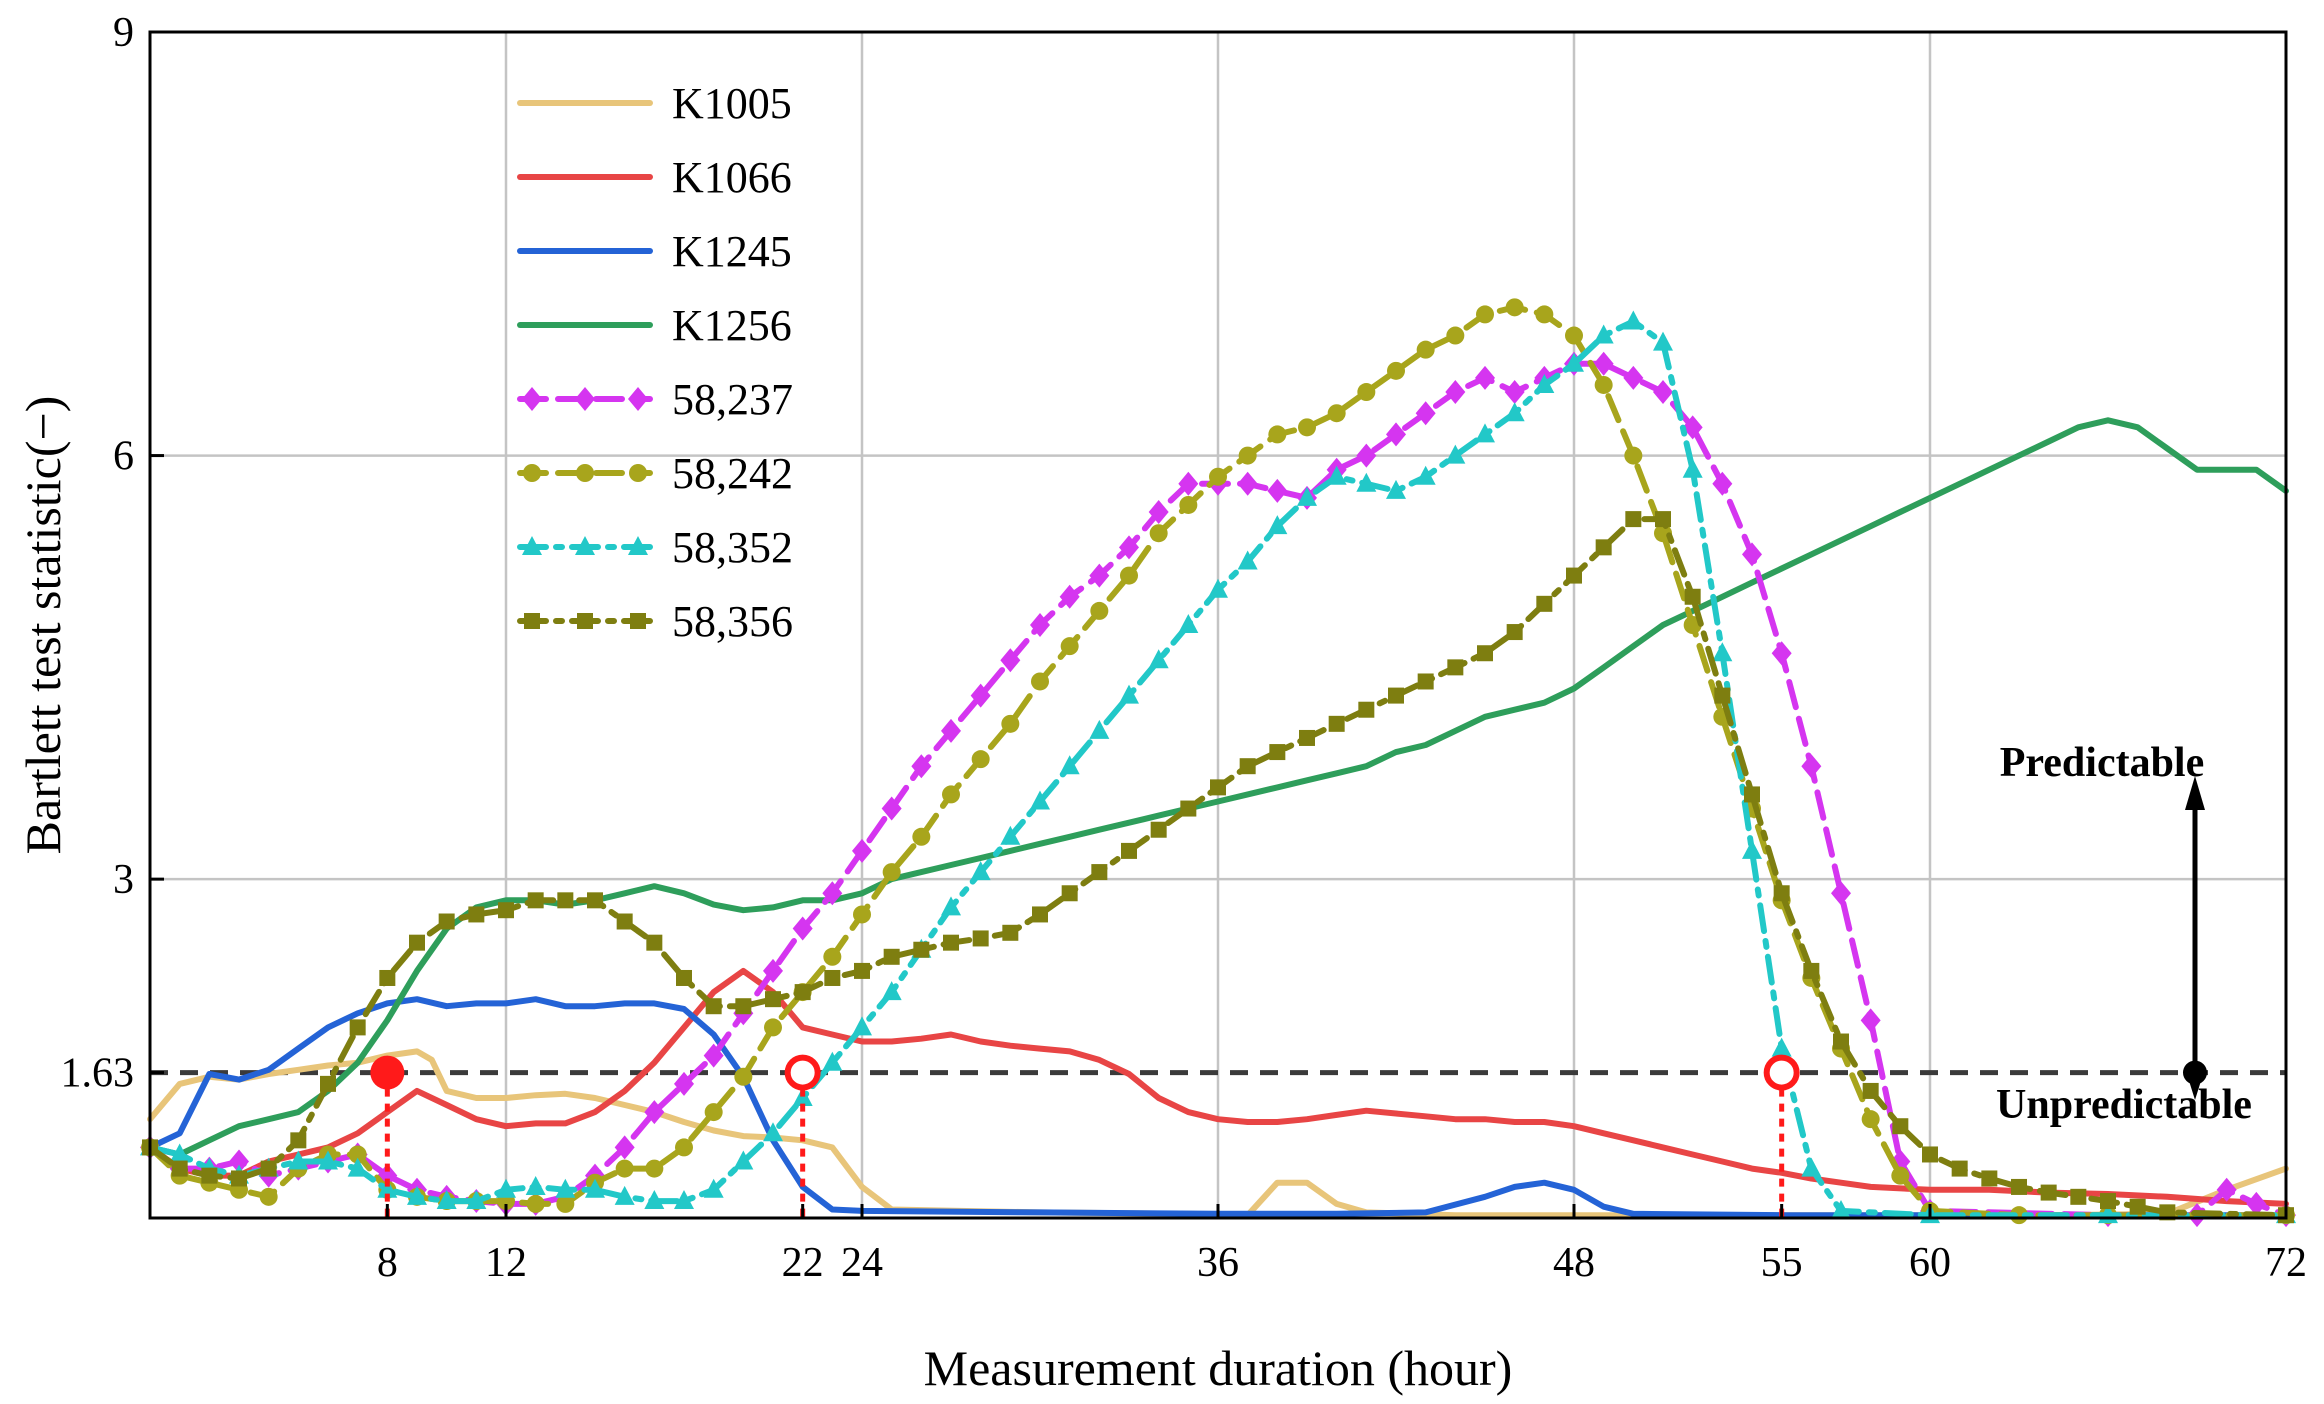  Describe the element at coordinates (98, 1074) in the screenshot. I see `y-tick-label: 1.63` at that location.